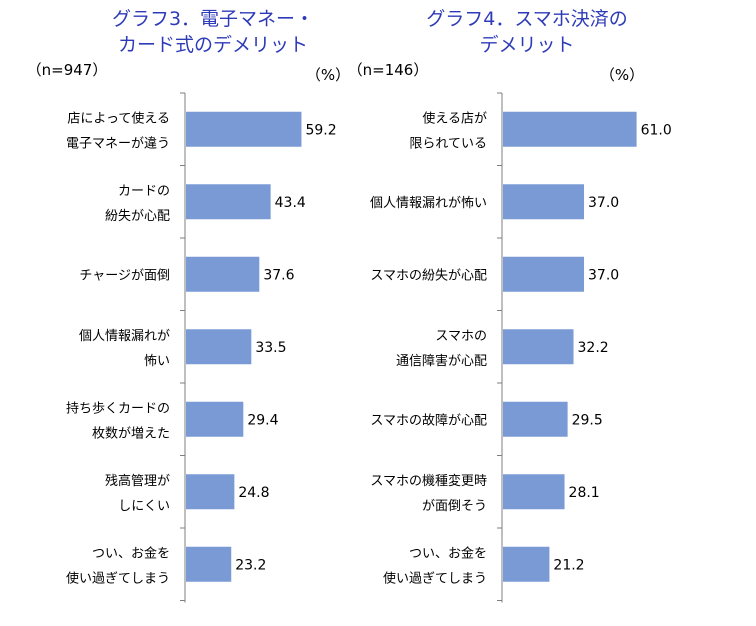 Image resolution: width=756 pixels, height=626 pixels. I want to click on data-label: 43.4, so click(290, 203).